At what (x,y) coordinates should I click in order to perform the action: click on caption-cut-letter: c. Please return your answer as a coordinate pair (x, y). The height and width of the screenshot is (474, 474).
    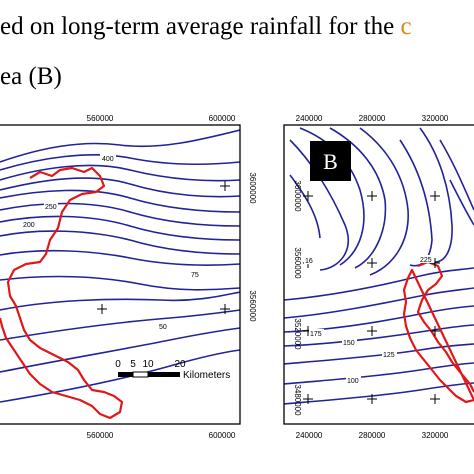
    Looking at the image, I should click on (406, 26).